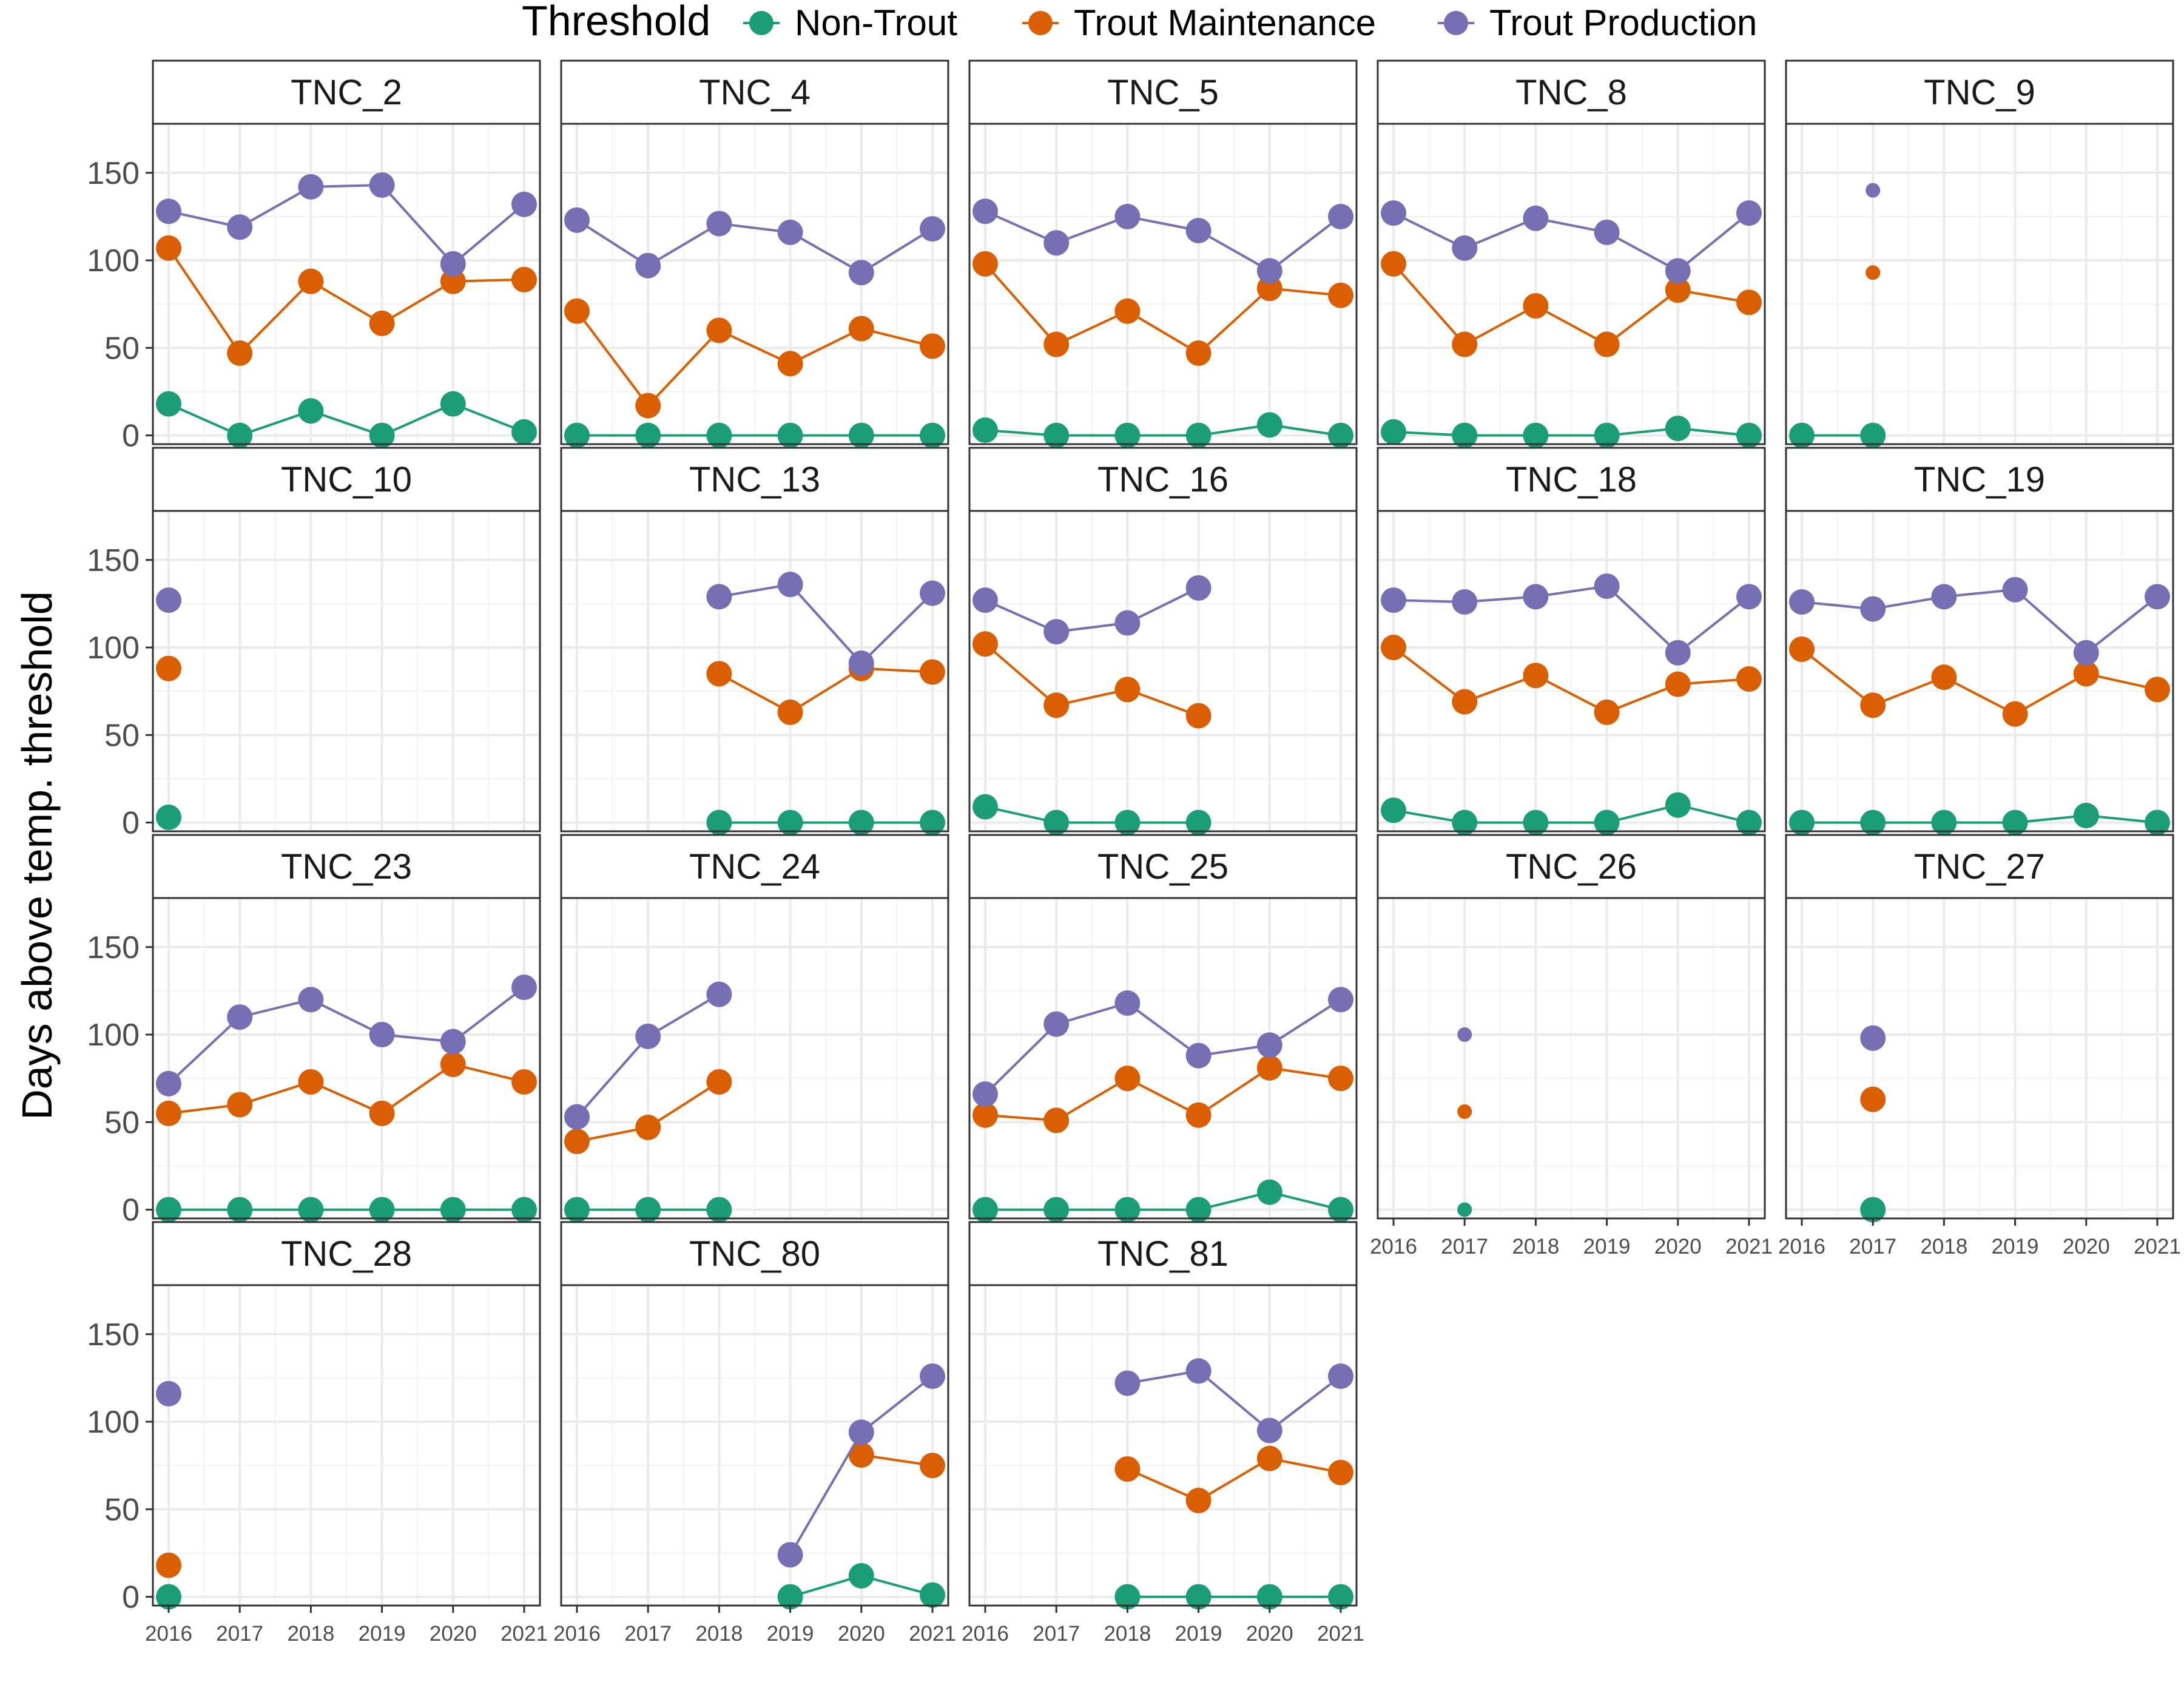 The height and width of the screenshot is (1699, 2184). Describe the element at coordinates (1979, 1046) in the screenshot. I see `panel-TNC_27: TNC_27 2016 2017 2018 2019 2020 2021` at that location.